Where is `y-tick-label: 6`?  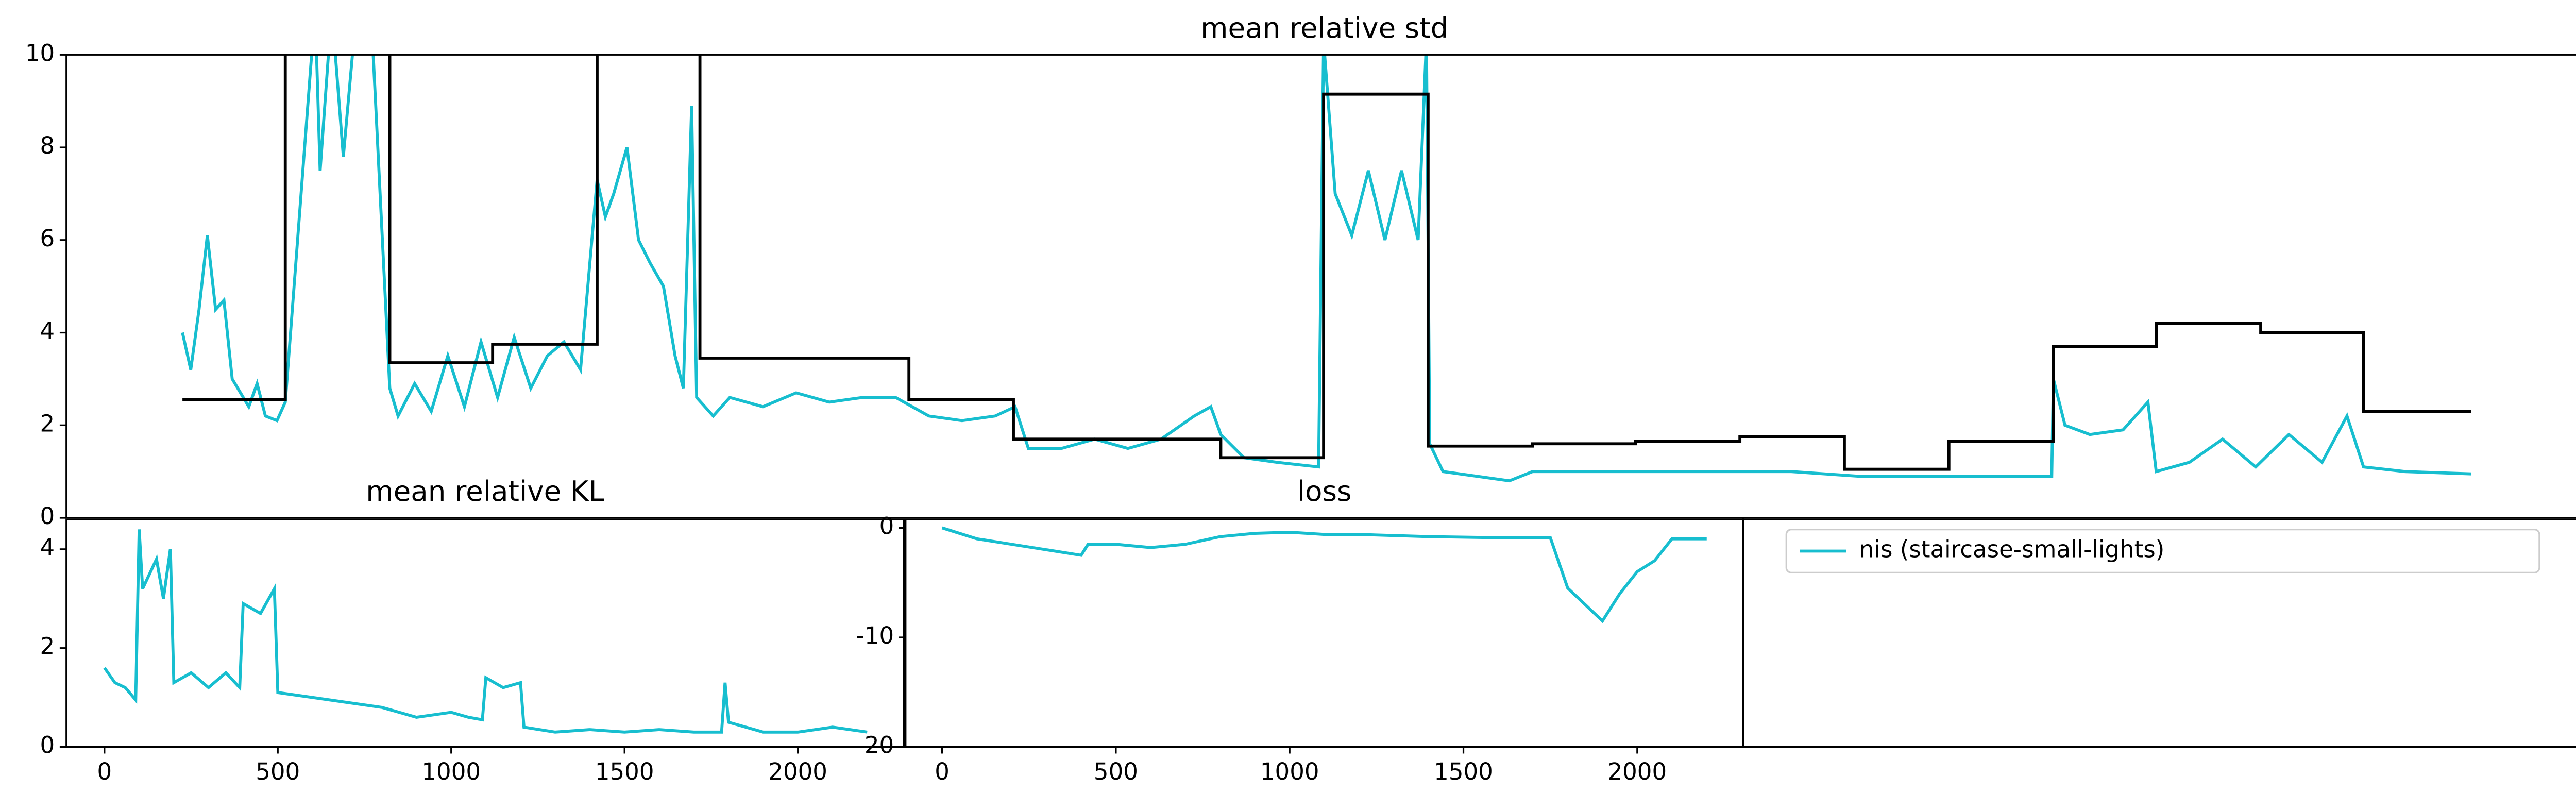
y-tick-label: 6 is located at coordinates (47, 239).